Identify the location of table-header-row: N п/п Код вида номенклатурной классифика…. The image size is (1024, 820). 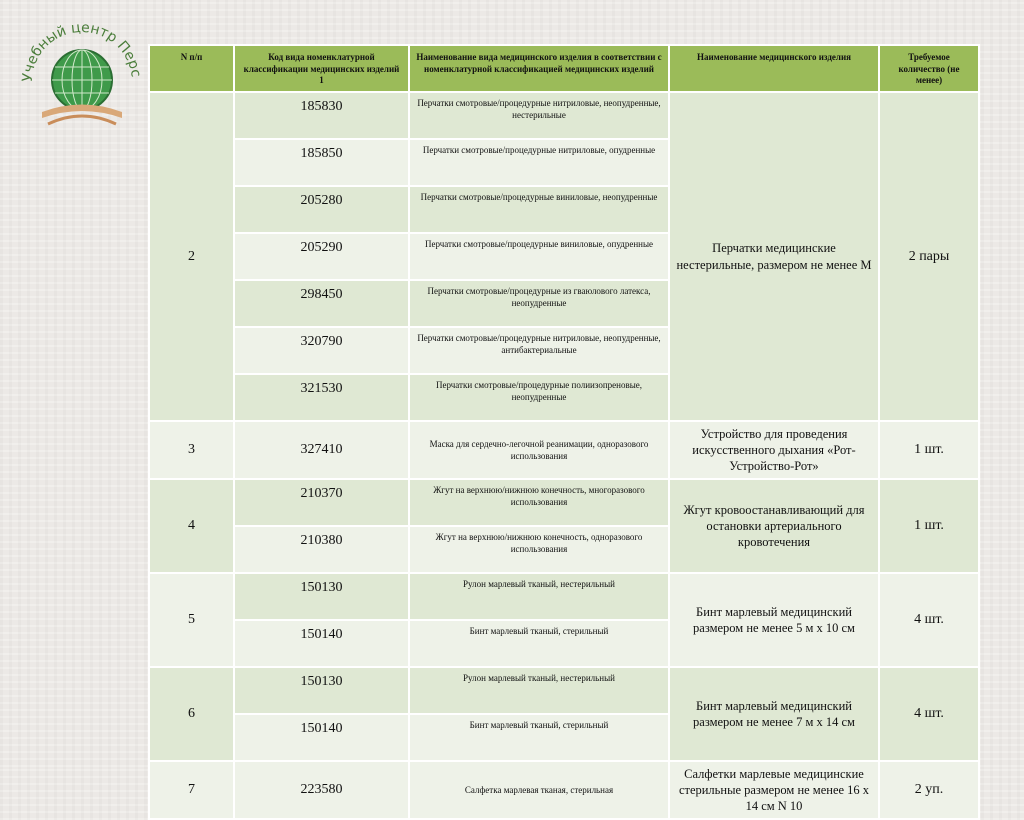
(564, 68).